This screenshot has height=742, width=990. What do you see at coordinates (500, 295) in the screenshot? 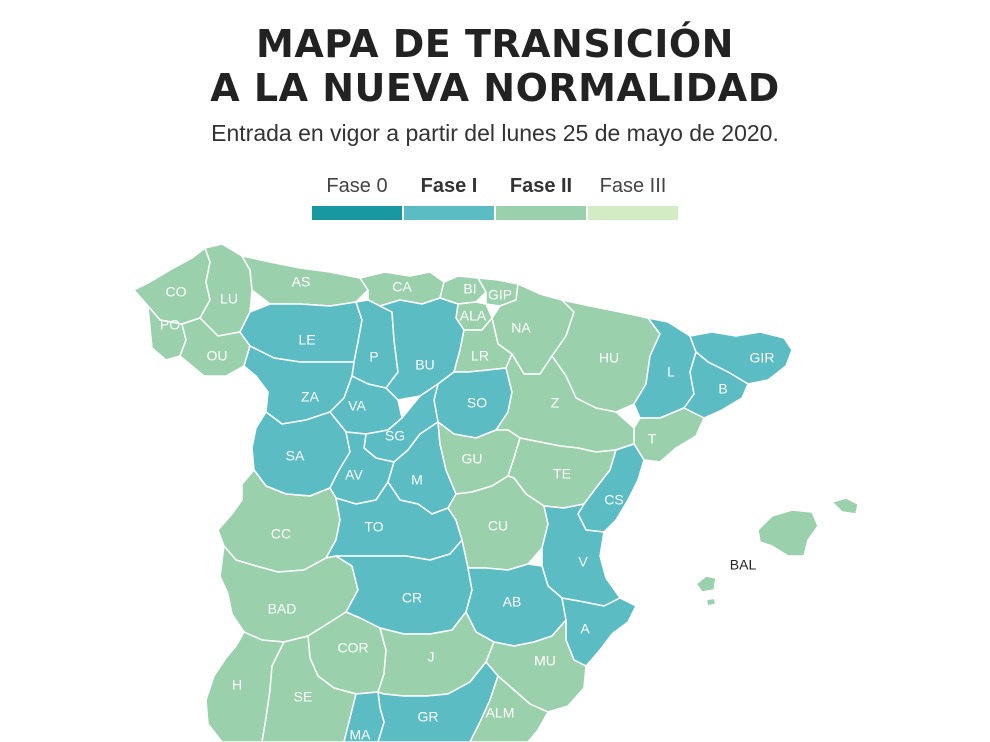
I see `label-GIP: GIP` at bounding box center [500, 295].